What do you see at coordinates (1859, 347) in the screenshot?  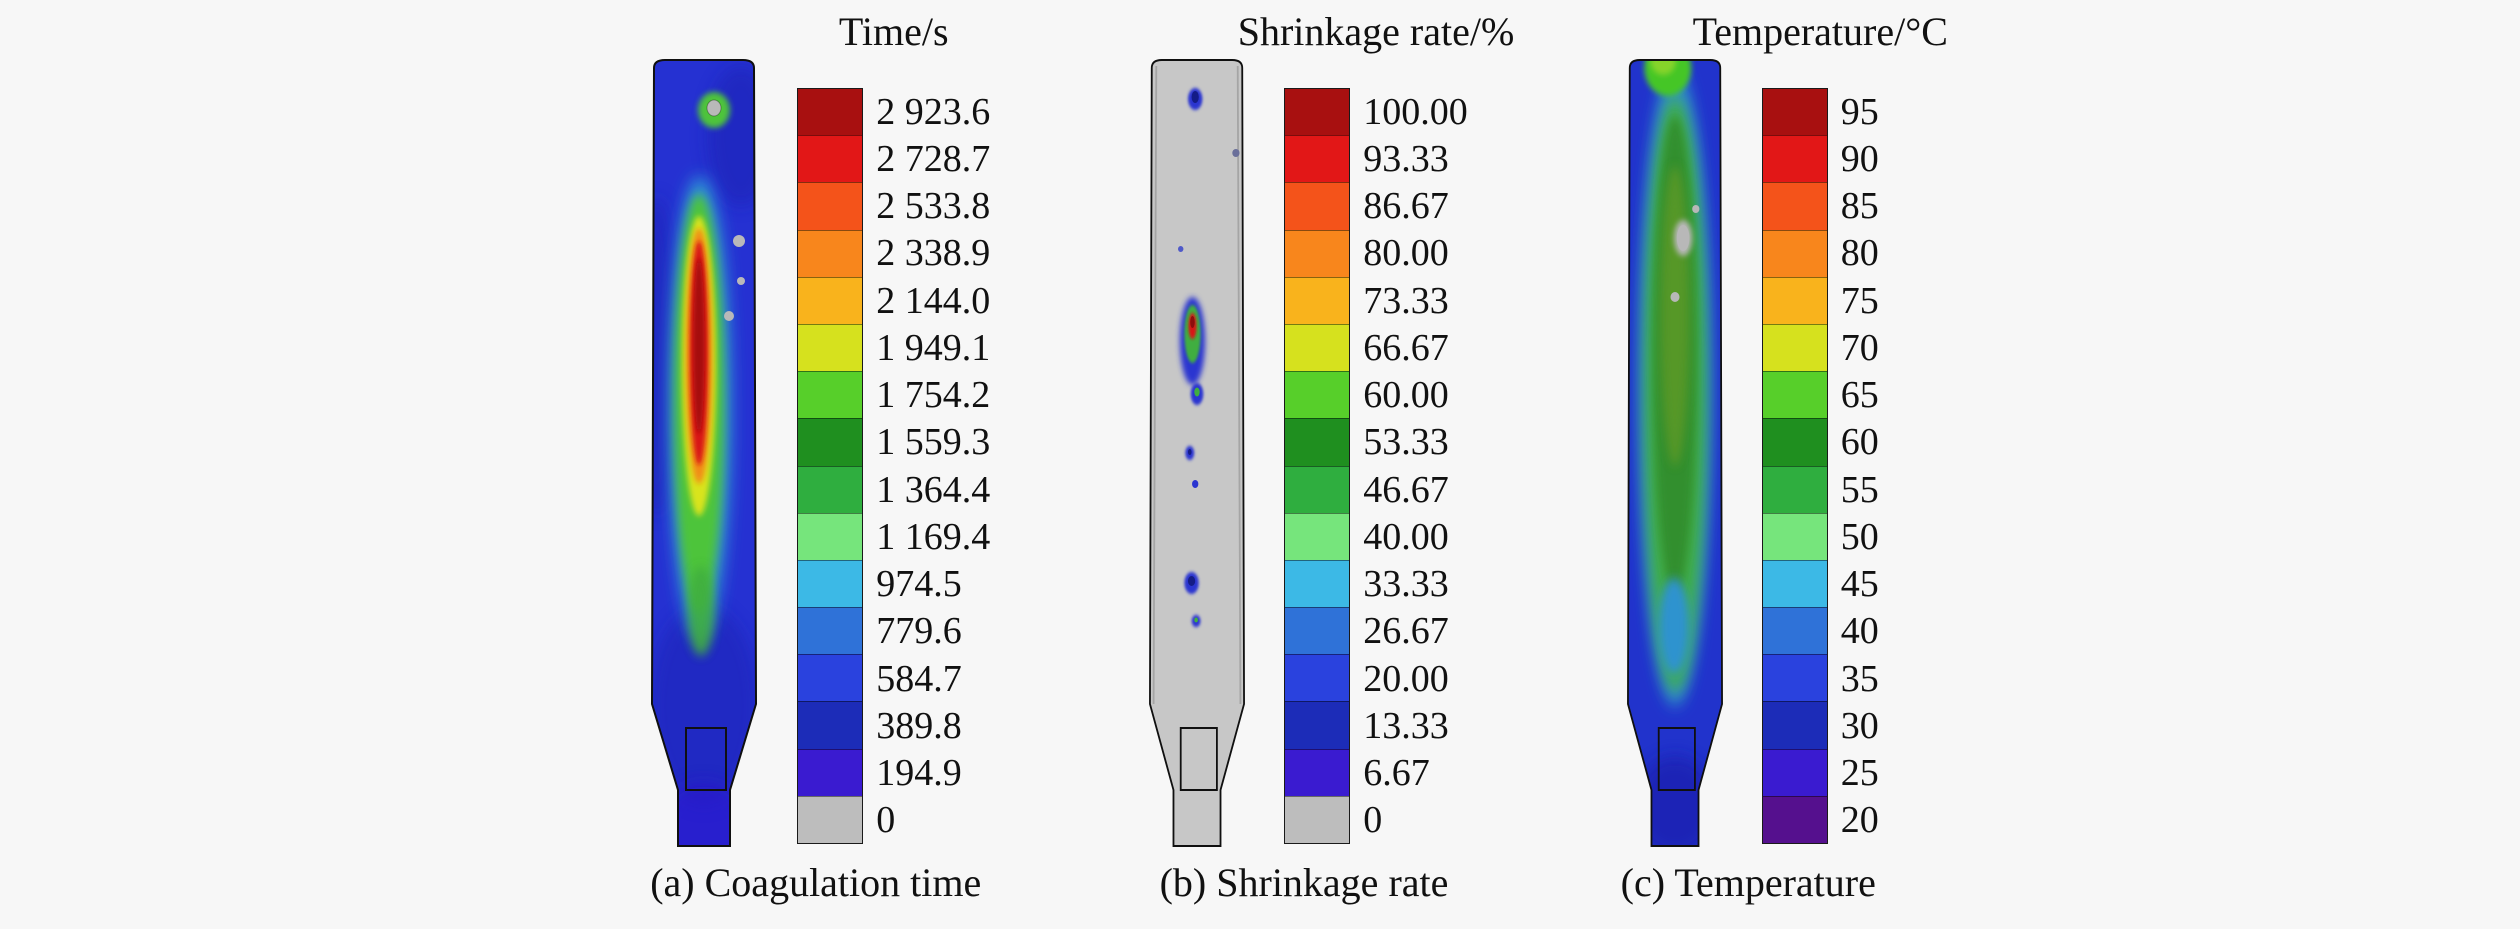 I see `colorbar-tick-label: 70` at bounding box center [1859, 347].